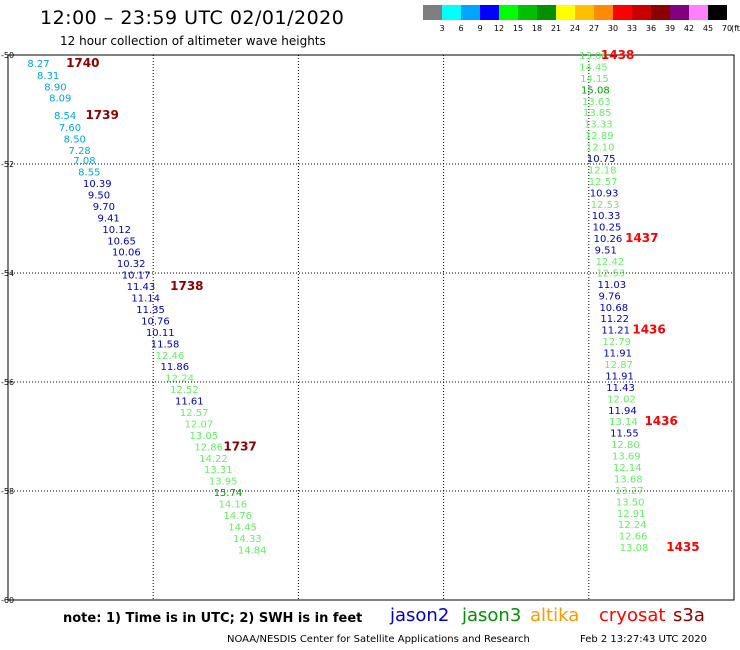 The width and height of the screenshot is (740, 650). I want to click on wave-height-value: 7.28, so click(80, 151).